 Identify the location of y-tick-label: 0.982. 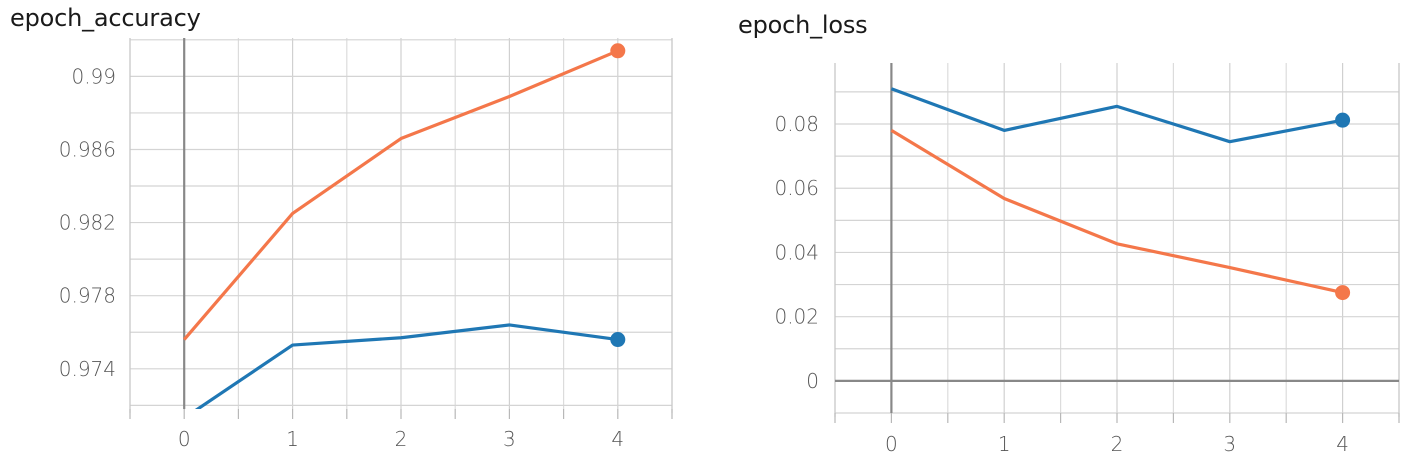
(87, 223).